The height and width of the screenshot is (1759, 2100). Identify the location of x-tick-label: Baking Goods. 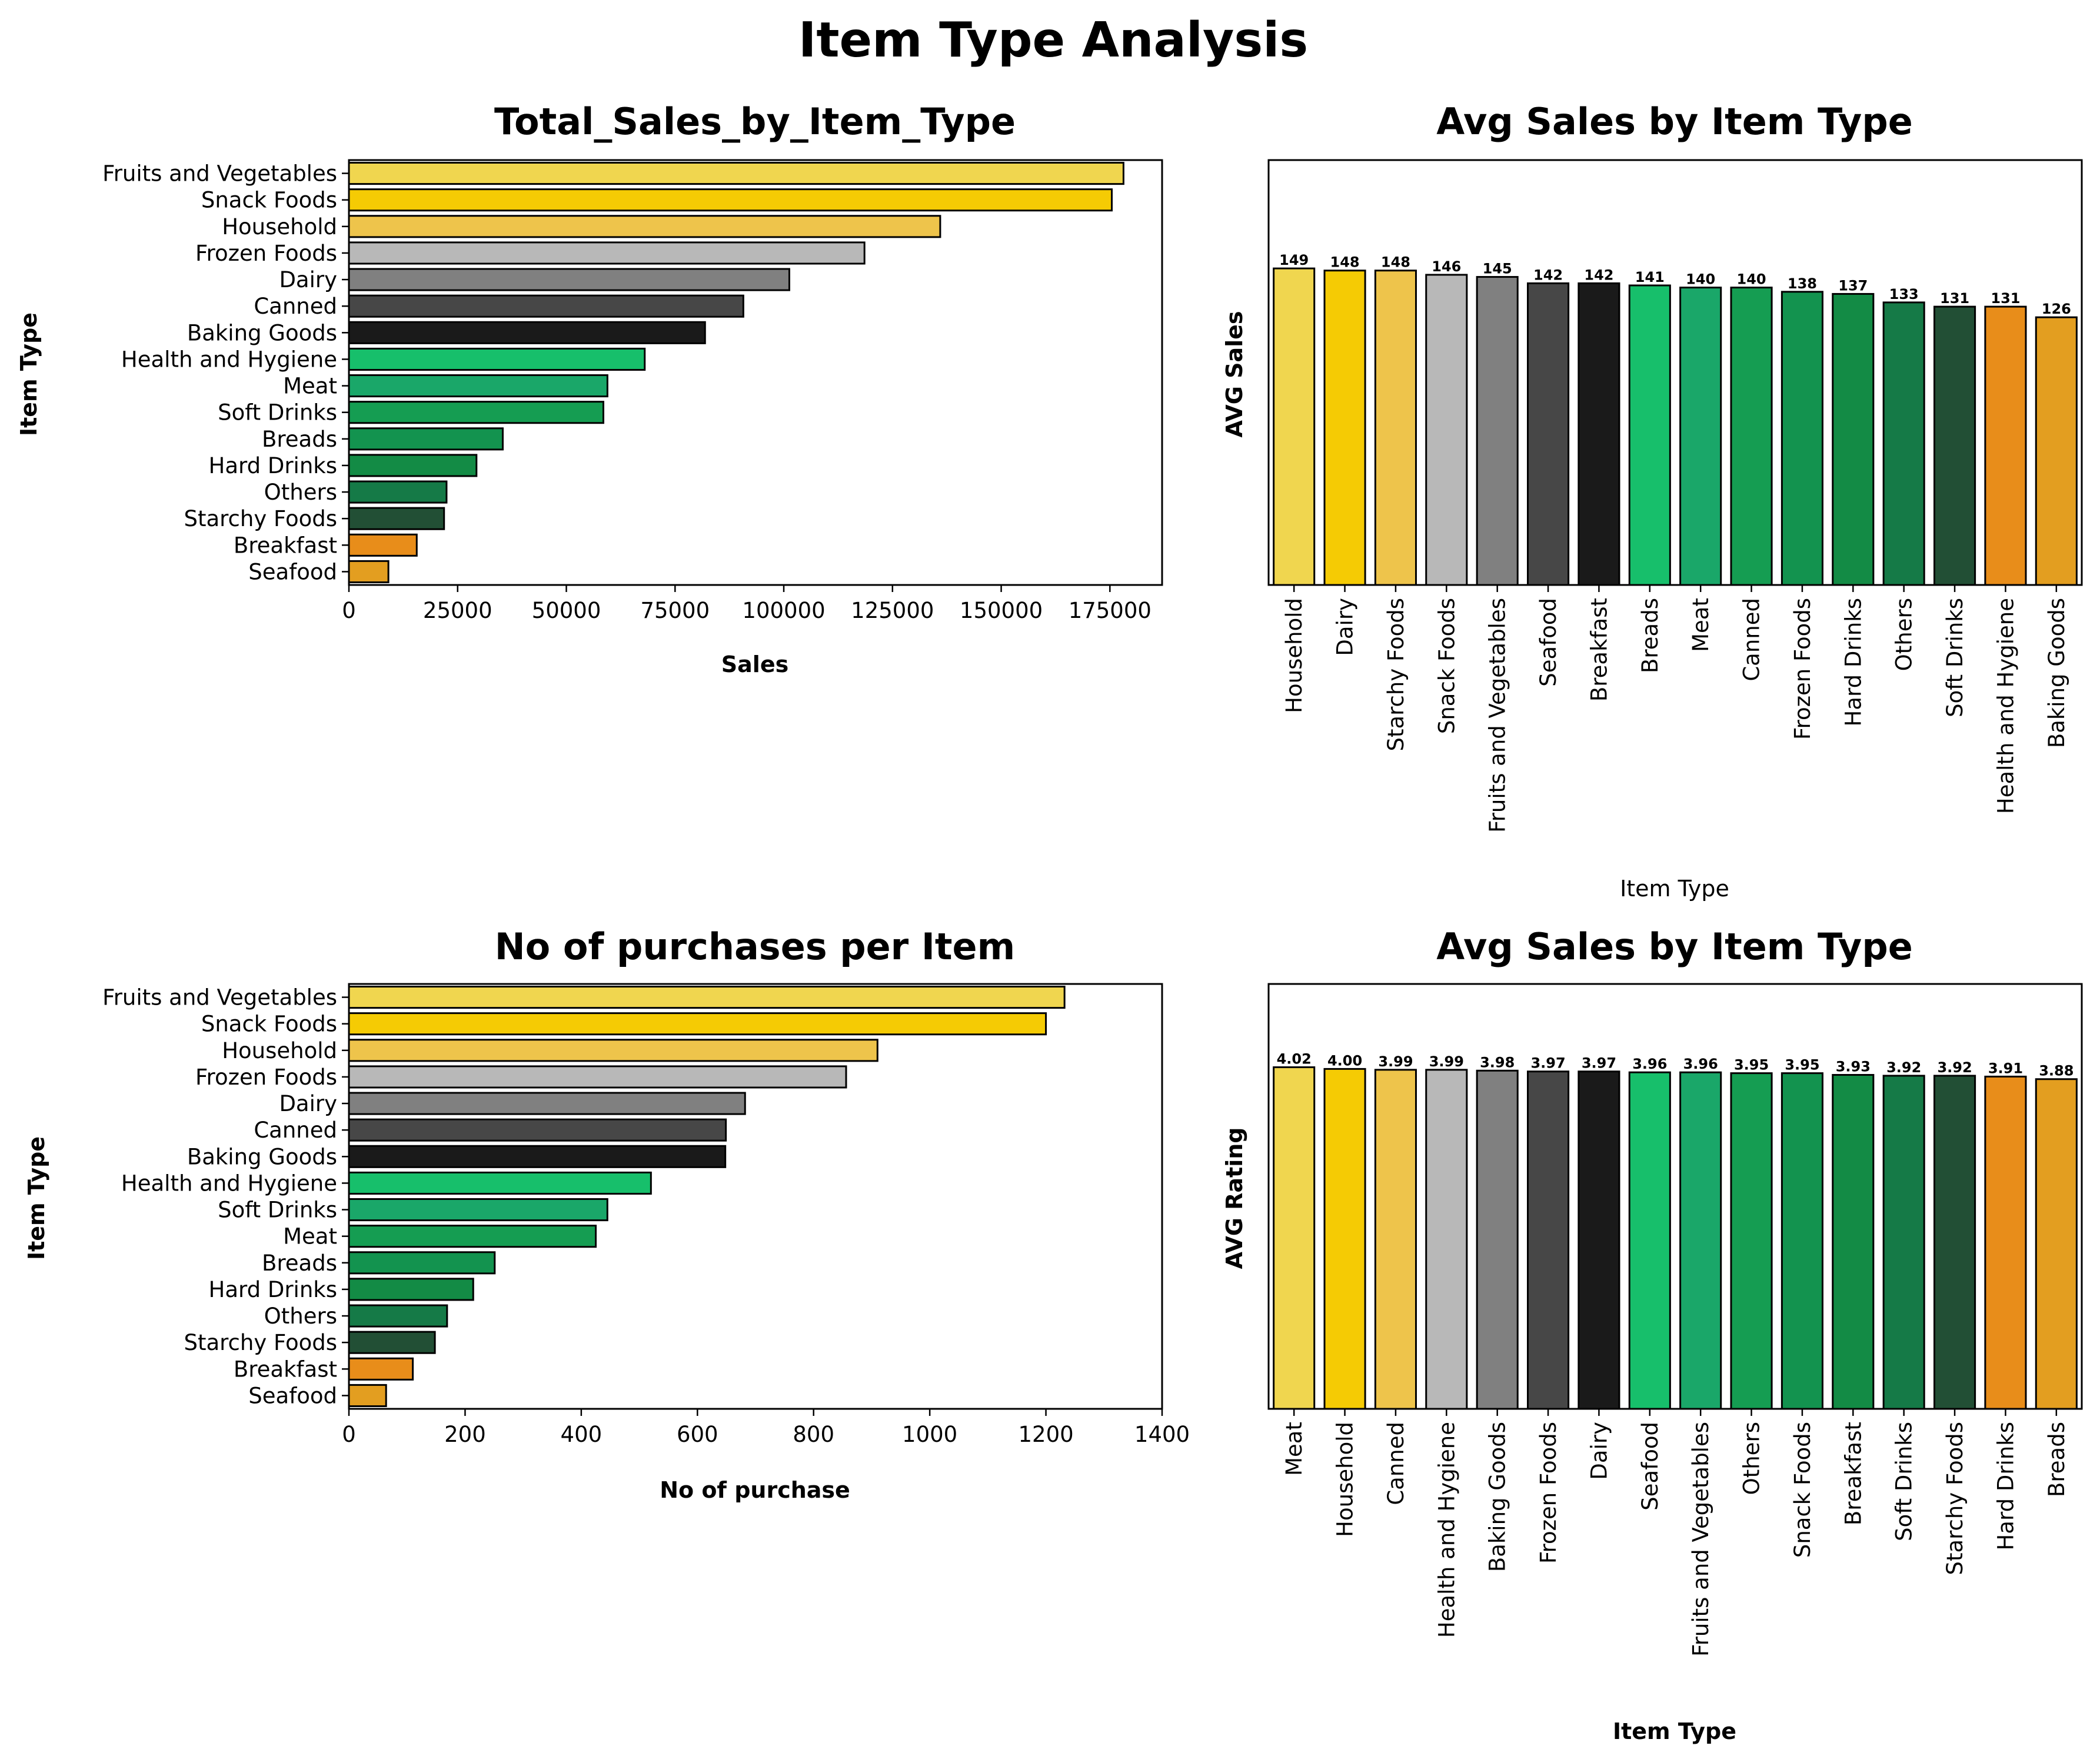
(1497, 1497).